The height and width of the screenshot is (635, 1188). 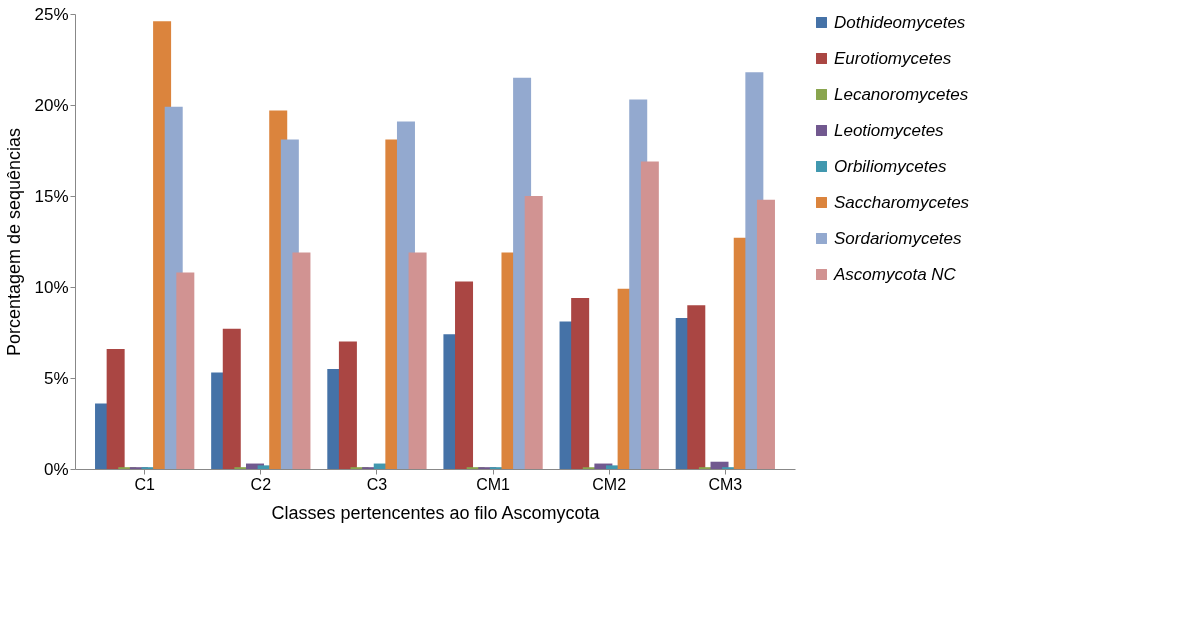 What do you see at coordinates (377, 484) in the screenshot?
I see `x-tick-label: C3` at bounding box center [377, 484].